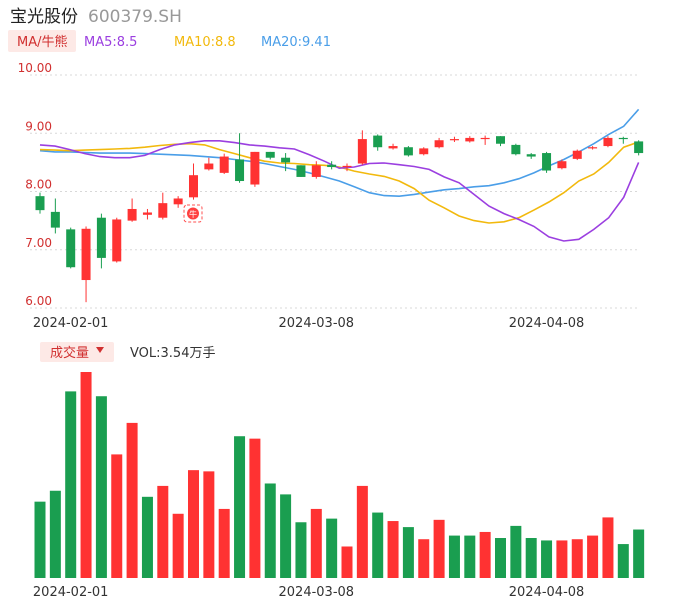  I want to click on volume-legend-badge, so click(77, 352).